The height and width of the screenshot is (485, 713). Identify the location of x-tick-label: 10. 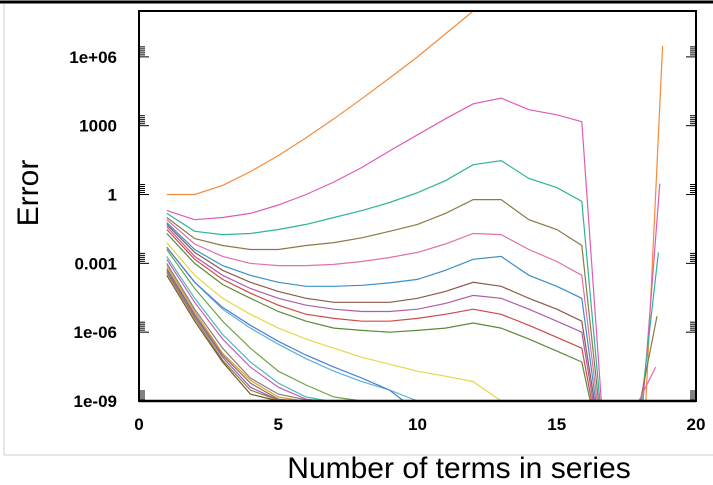
(417, 424).